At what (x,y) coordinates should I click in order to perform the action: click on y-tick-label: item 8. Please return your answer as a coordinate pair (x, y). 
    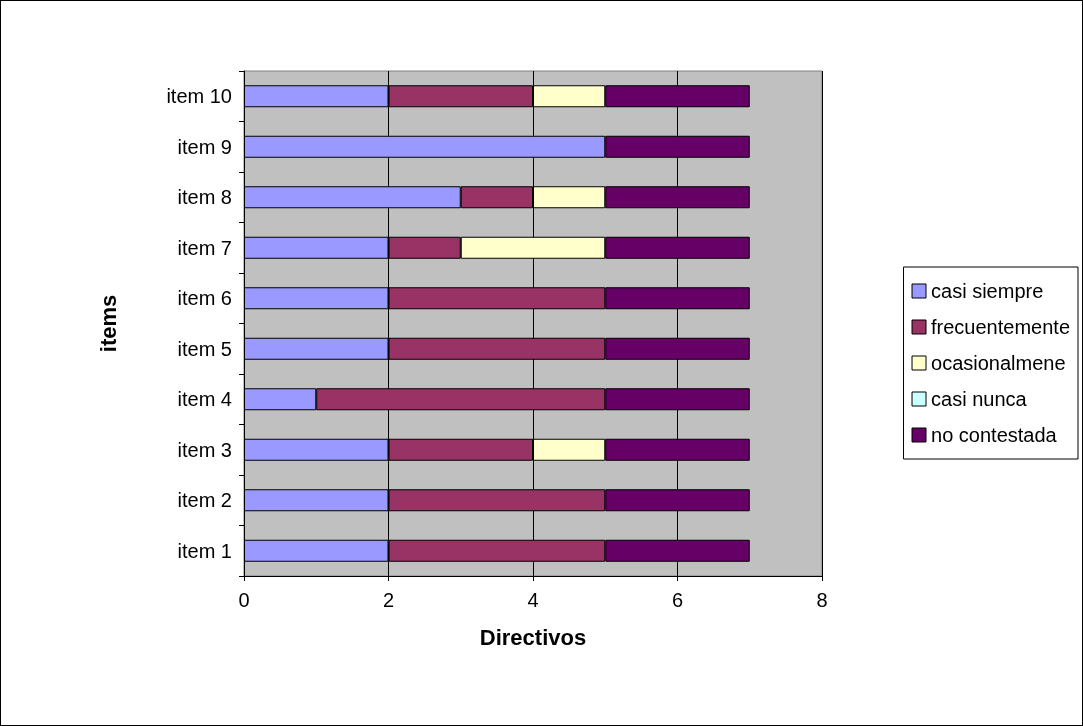
    Looking at the image, I should click on (204, 197).